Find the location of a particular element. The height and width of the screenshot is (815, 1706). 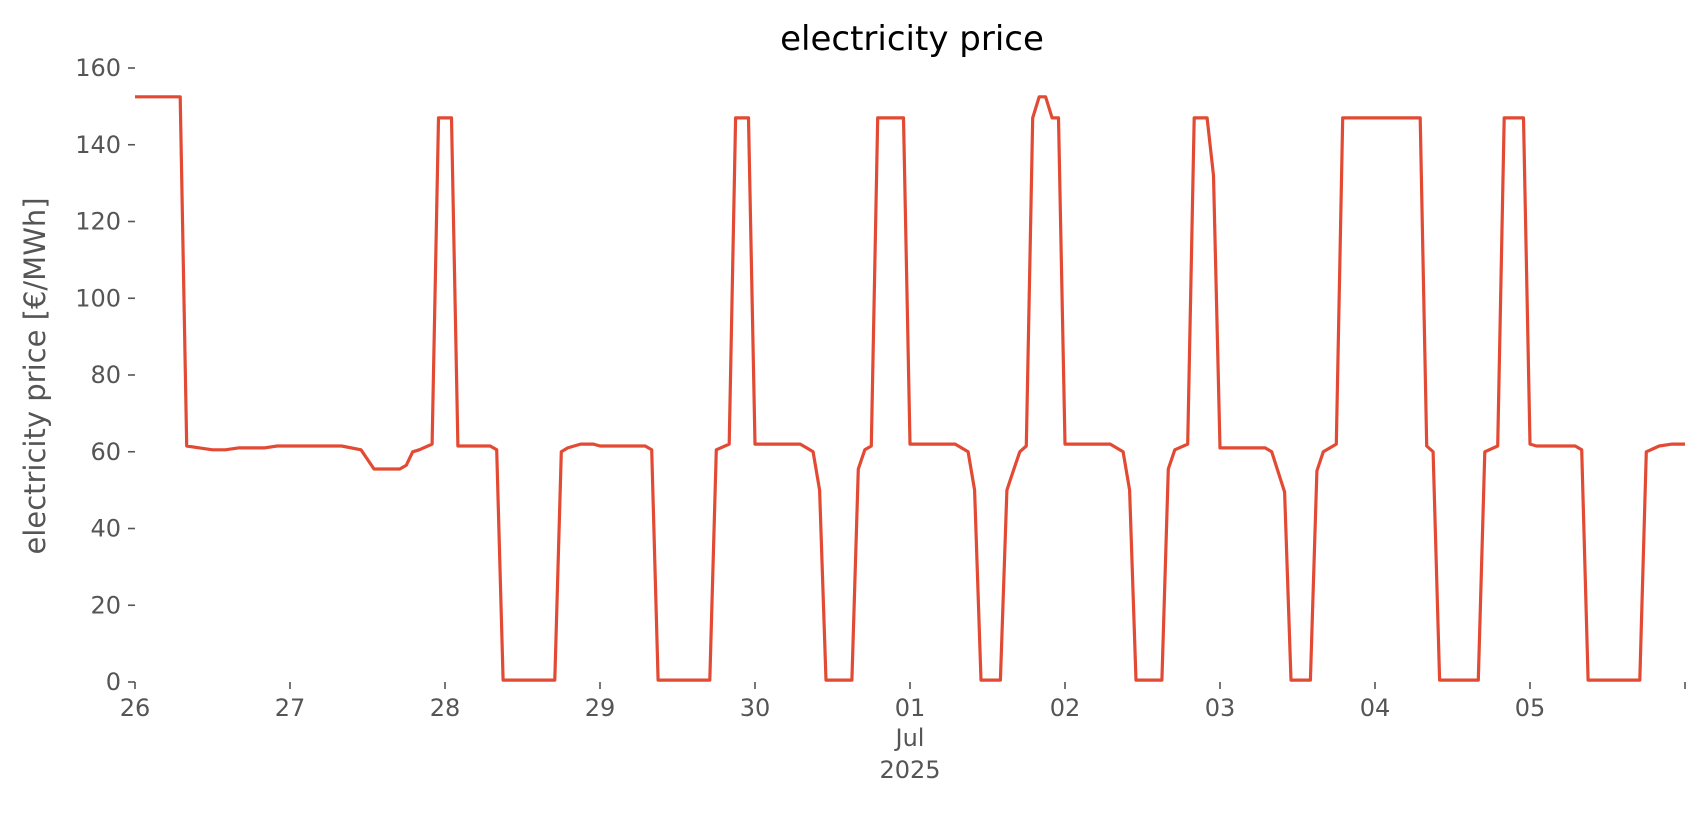

x-tick-label: 01 is located at coordinates (910, 708).